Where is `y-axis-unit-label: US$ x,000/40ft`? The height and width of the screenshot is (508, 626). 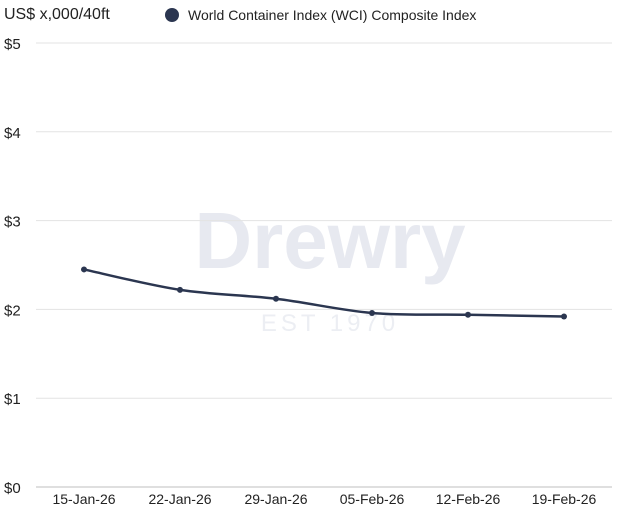 y-axis-unit-label: US$ x,000/40ft is located at coordinates (57, 14).